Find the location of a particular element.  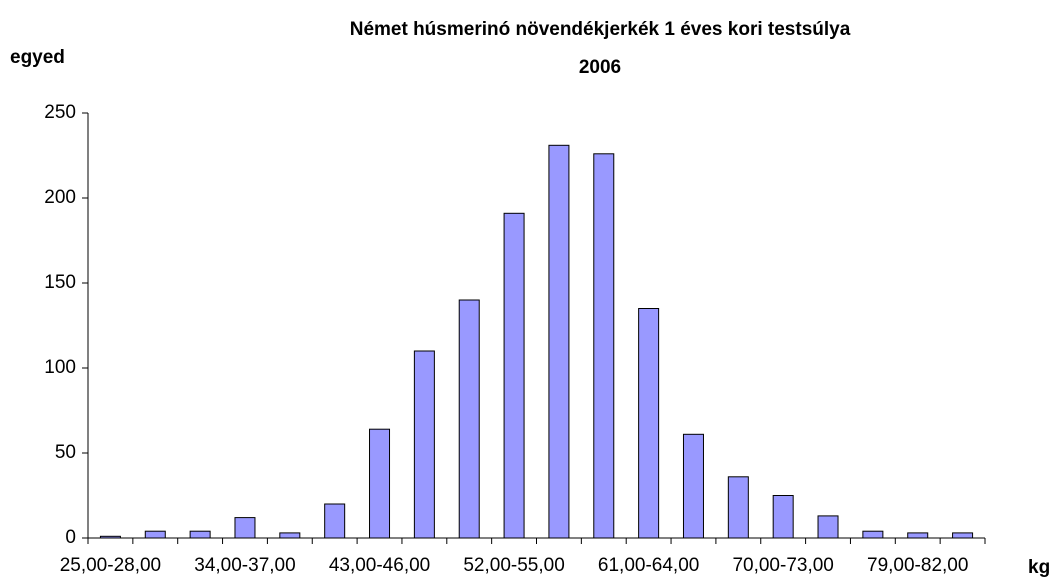

x-tick-label: 52,00-55,00 is located at coordinates (513, 565).